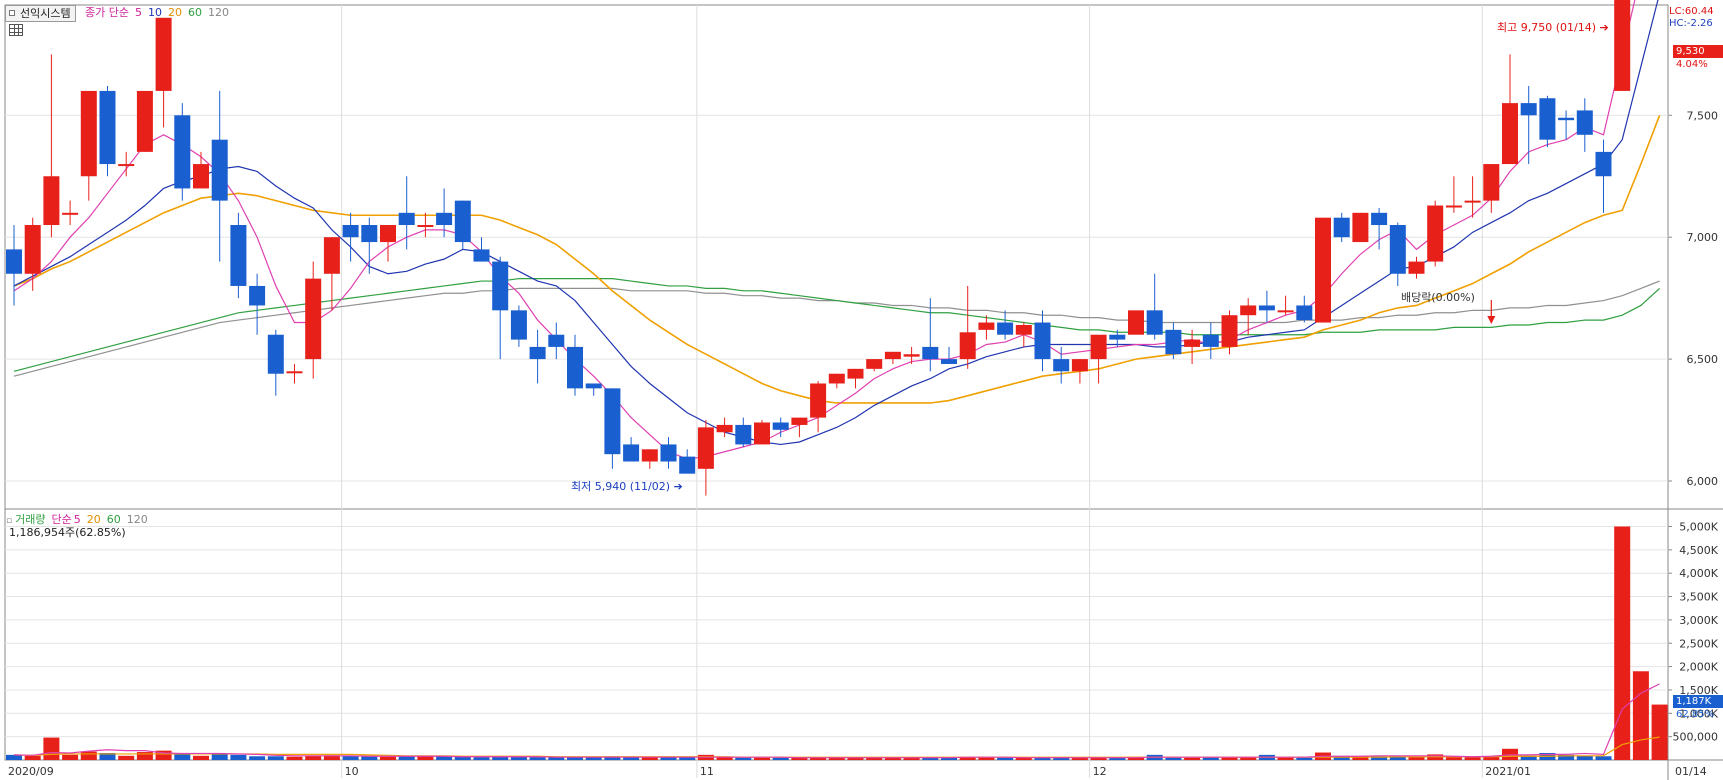 The image size is (1723, 780). What do you see at coordinates (12, 13) in the screenshot?
I see `tab-square-icon` at bounding box center [12, 13].